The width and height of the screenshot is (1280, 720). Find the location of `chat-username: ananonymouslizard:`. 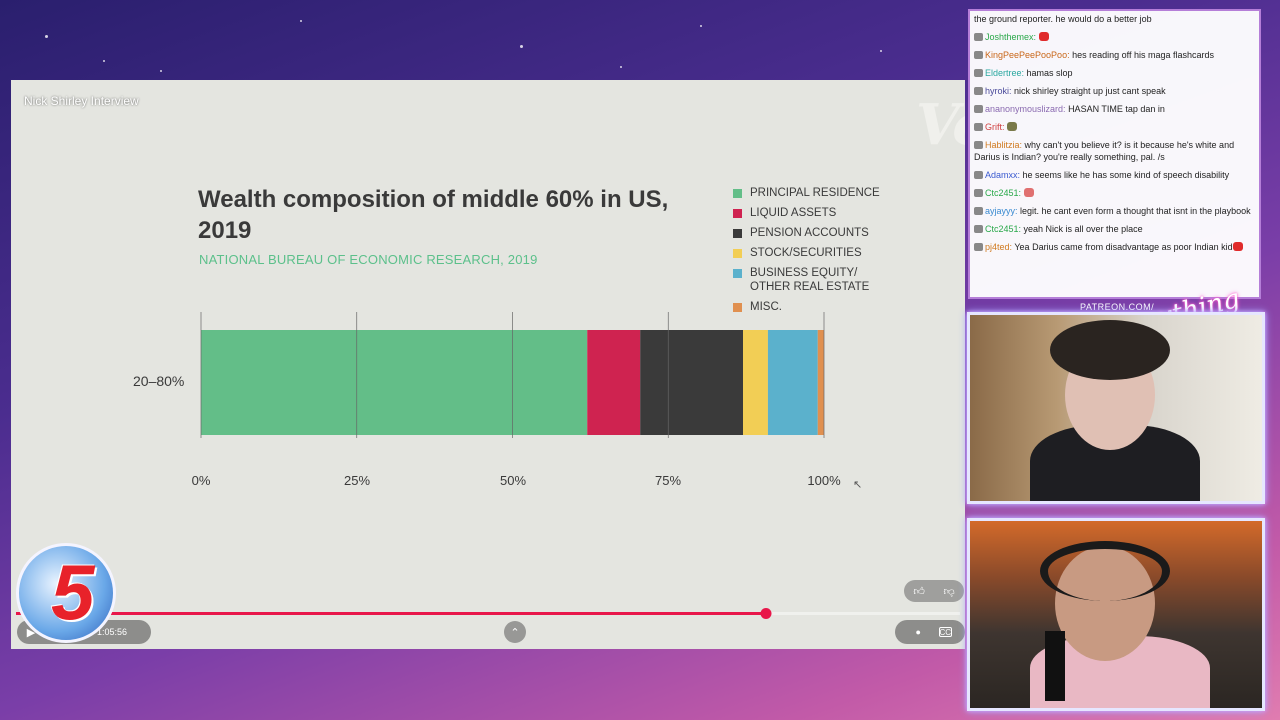

chat-username: ananonymouslizard: is located at coordinates (1027, 109).